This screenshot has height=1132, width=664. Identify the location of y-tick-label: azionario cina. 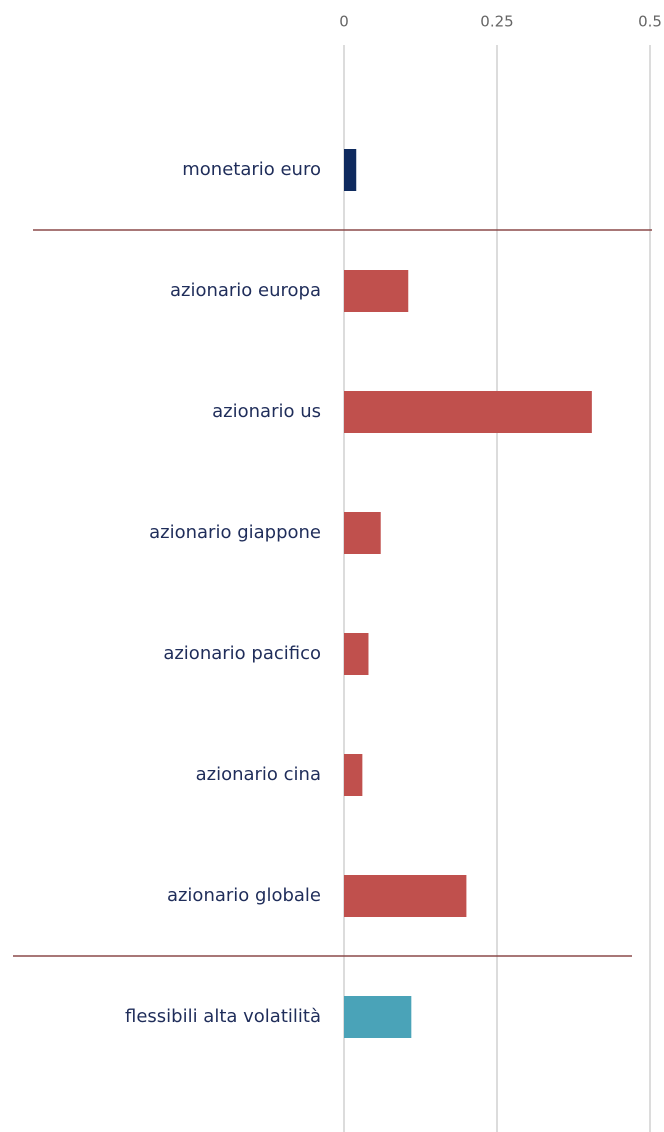
(258, 774).